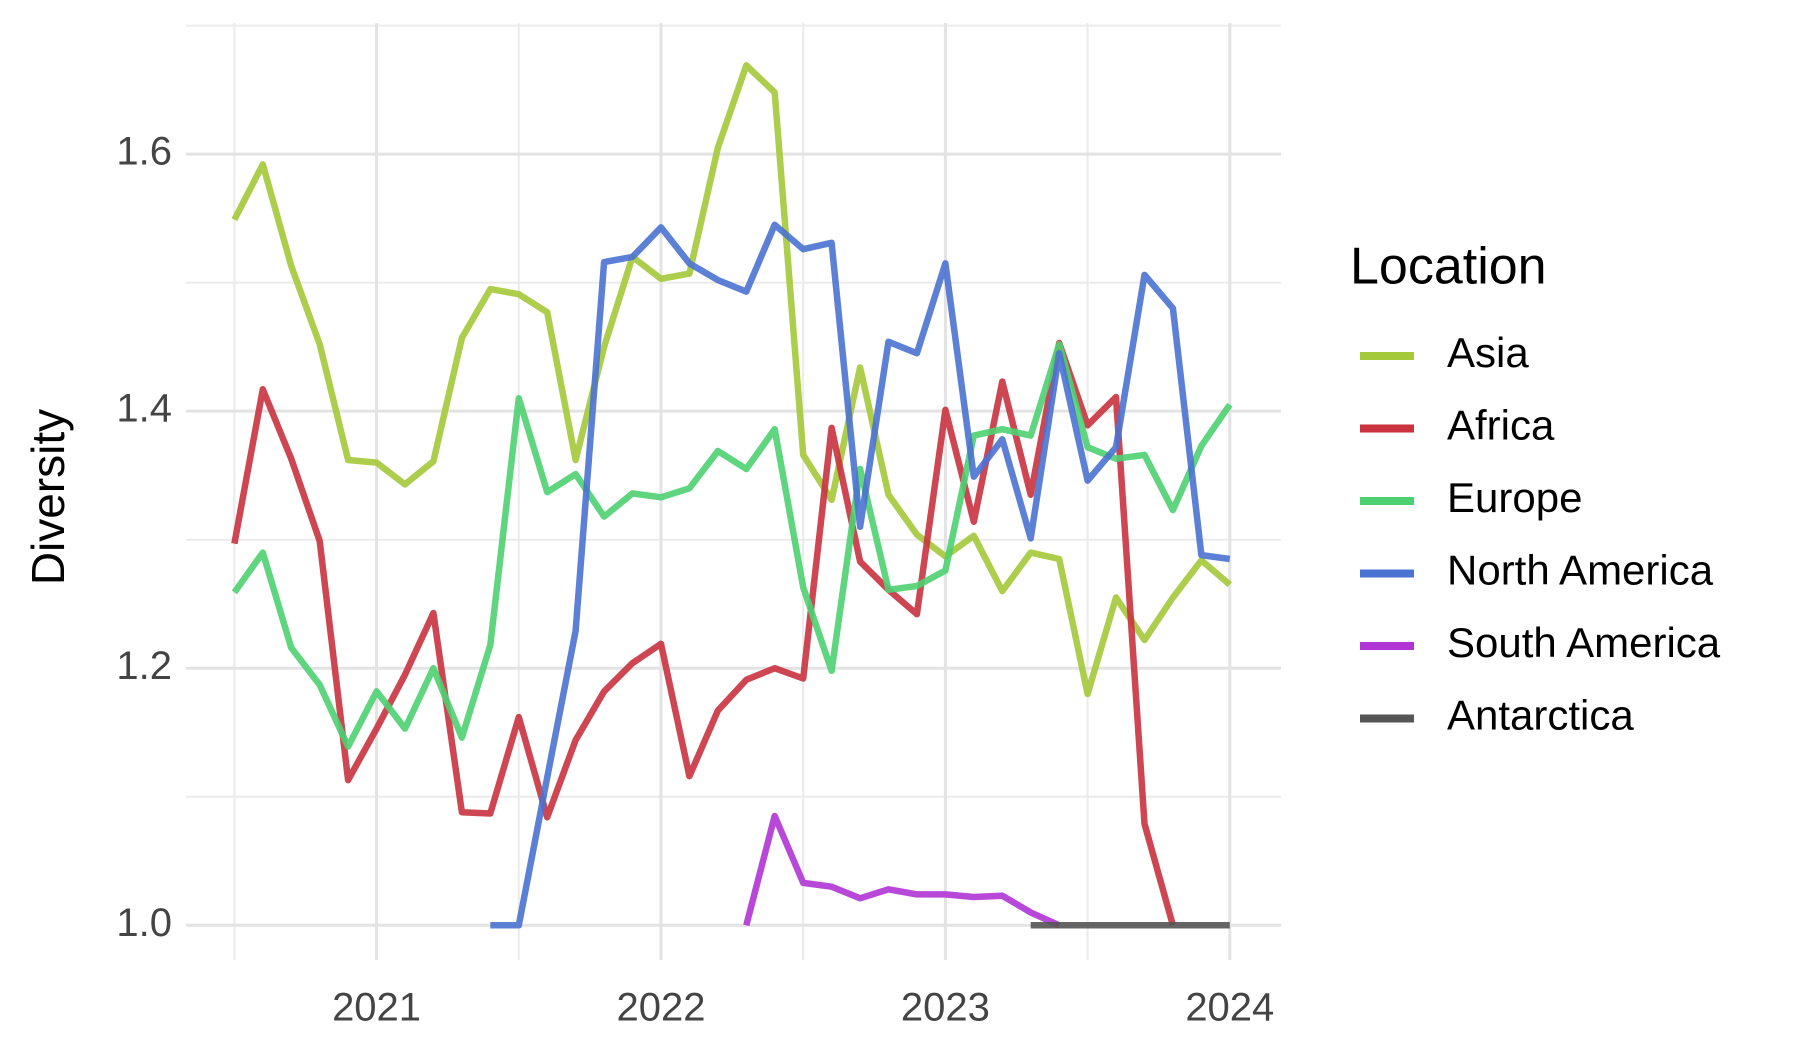 The image size is (1800, 1050). I want to click on y-tick-label: 1.2, so click(144, 666).